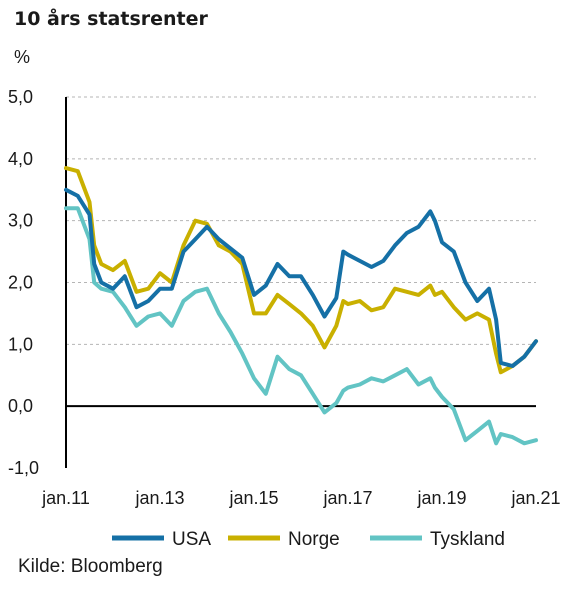  Describe the element at coordinates (314, 539) in the screenshot. I see `legend-label-norge: Norge` at that location.